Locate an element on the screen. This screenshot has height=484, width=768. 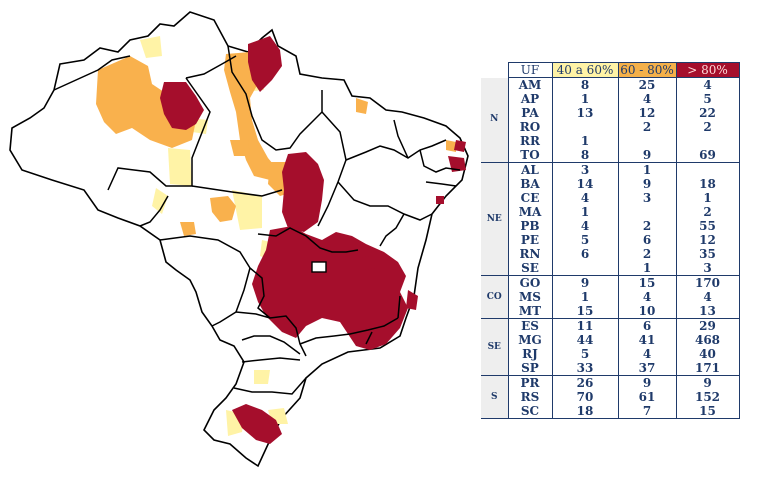
region-label: CO is located at coordinates (495, 297).